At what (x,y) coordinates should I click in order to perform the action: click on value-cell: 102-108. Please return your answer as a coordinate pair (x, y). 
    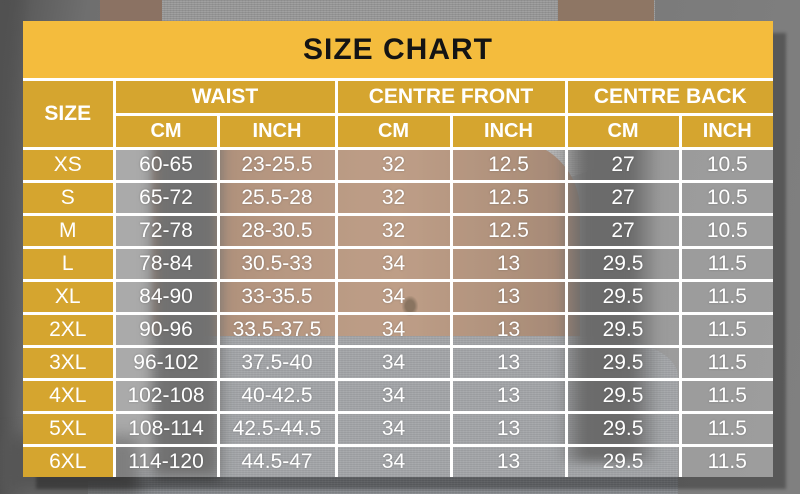
    Looking at the image, I should click on (166, 396).